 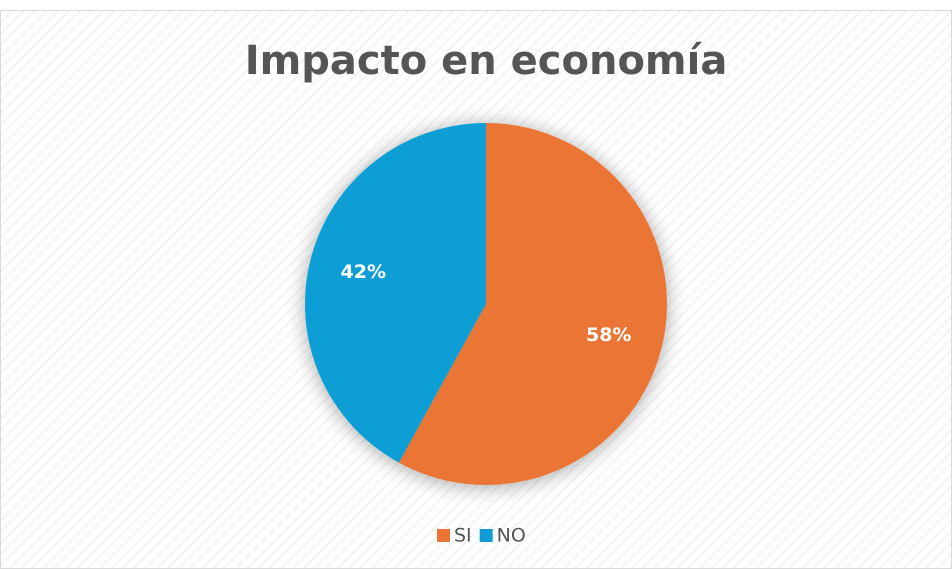 What do you see at coordinates (486, 61) in the screenshot?
I see `chart-title: Impacto en economía` at bounding box center [486, 61].